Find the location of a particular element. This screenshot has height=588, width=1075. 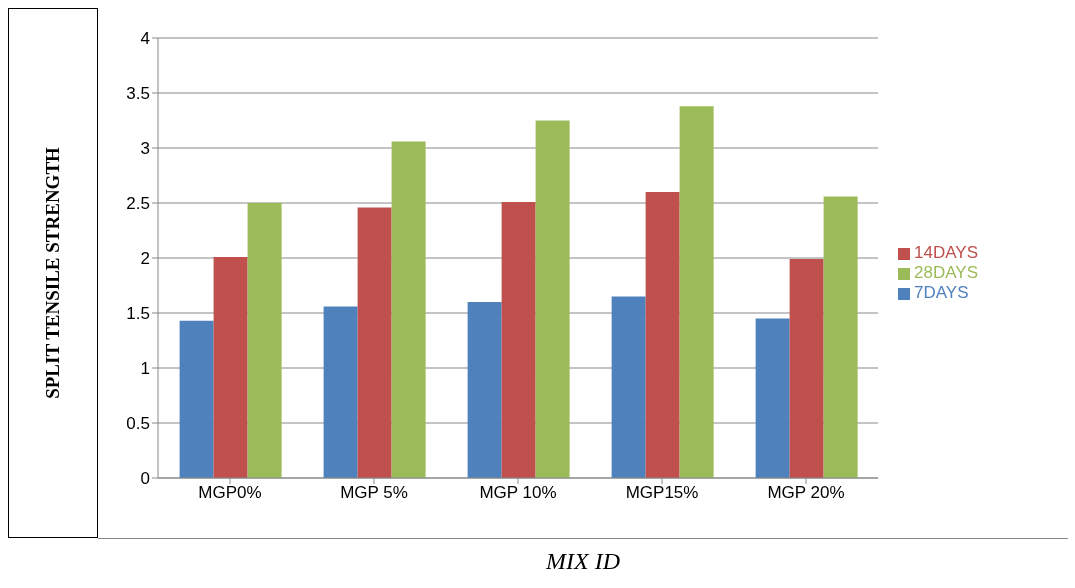

x-tick-label: MGP0% is located at coordinates (230, 493).